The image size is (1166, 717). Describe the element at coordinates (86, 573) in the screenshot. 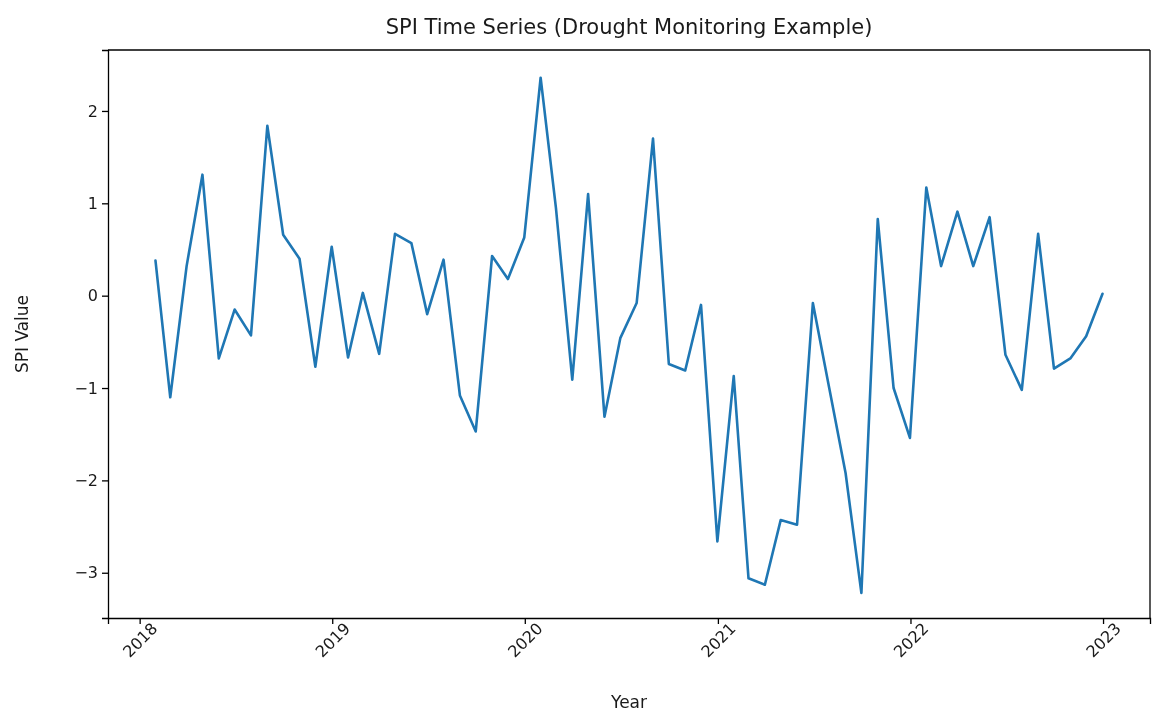

I see `y-tick-label: −3` at that location.